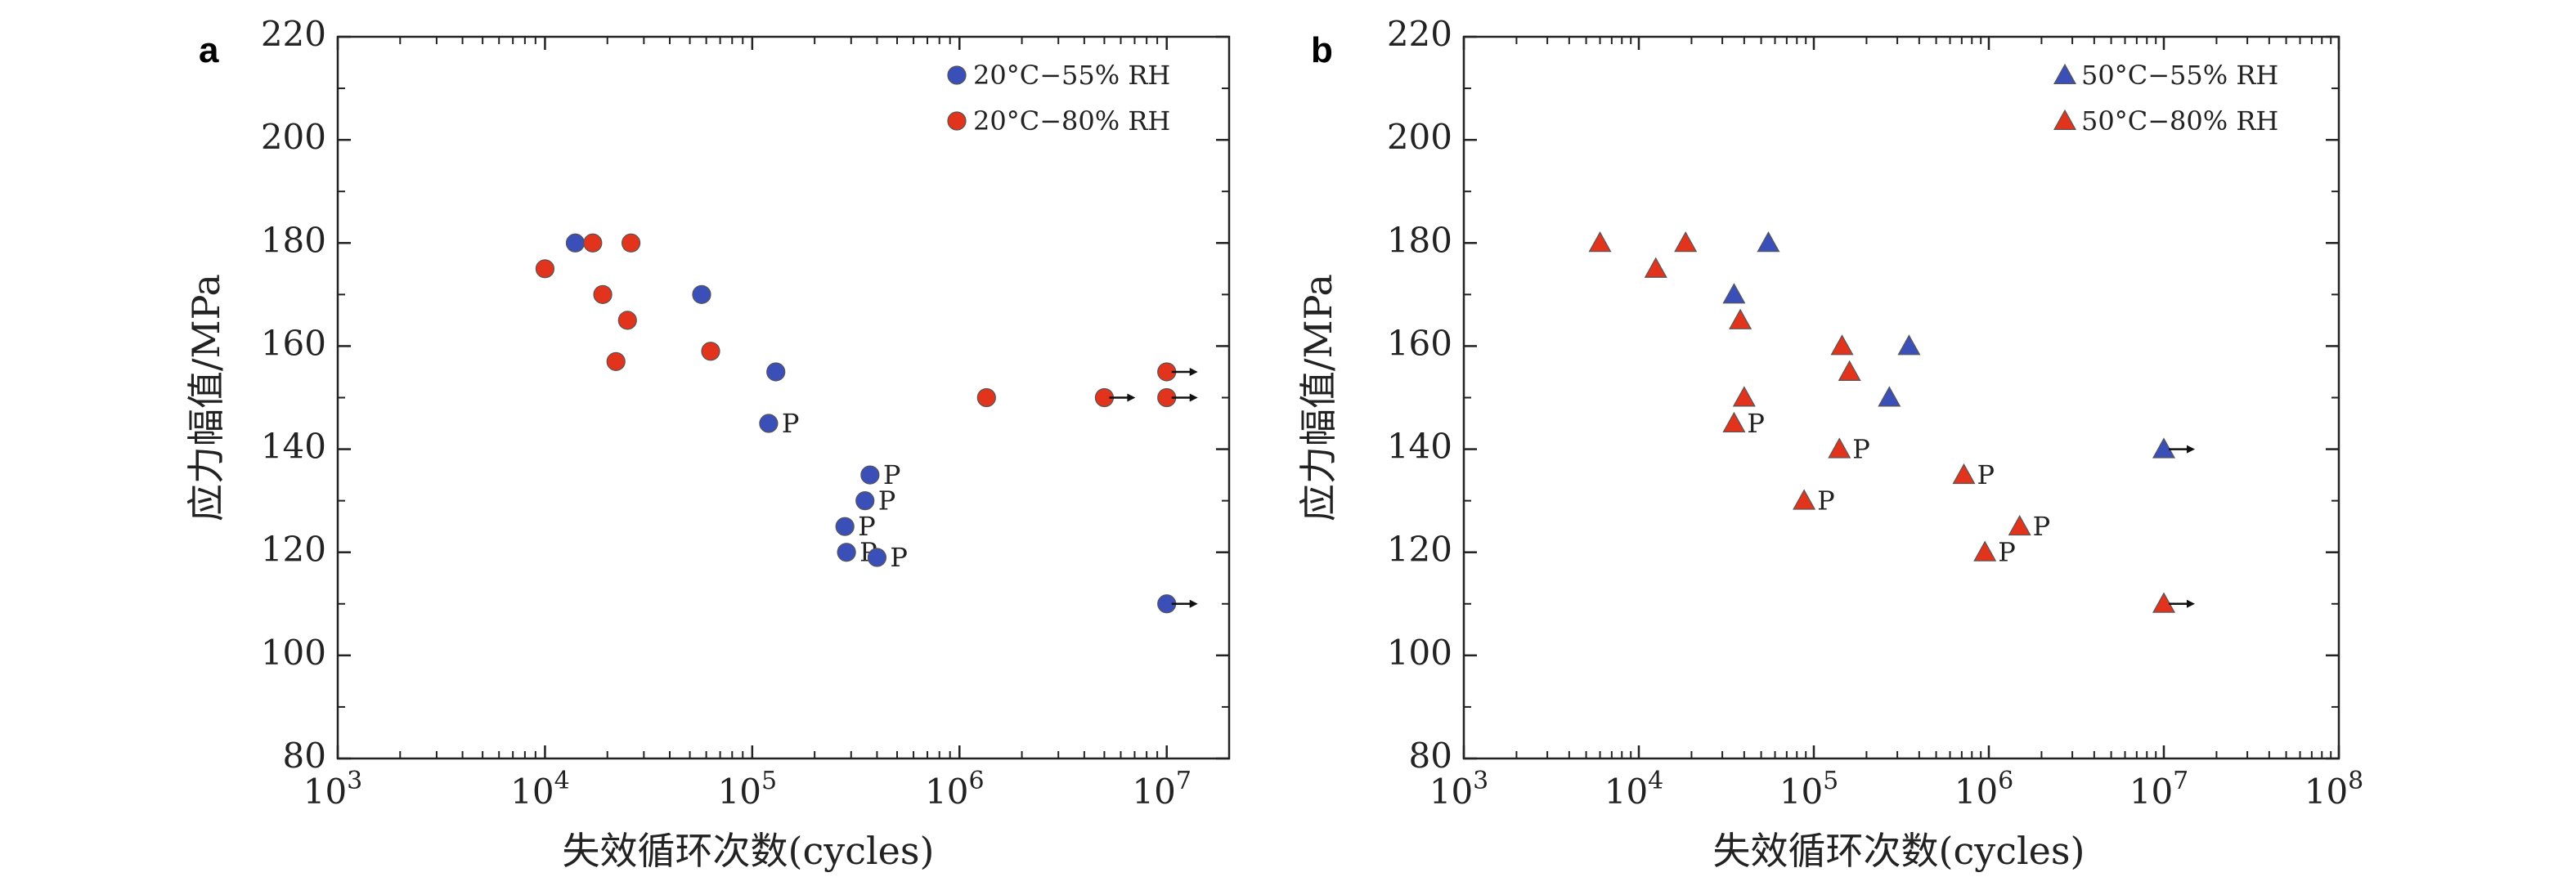  What do you see at coordinates (1071, 121) in the screenshot?
I see `legend-label: 20°C−80% RH` at bounding box center [1071, 121].